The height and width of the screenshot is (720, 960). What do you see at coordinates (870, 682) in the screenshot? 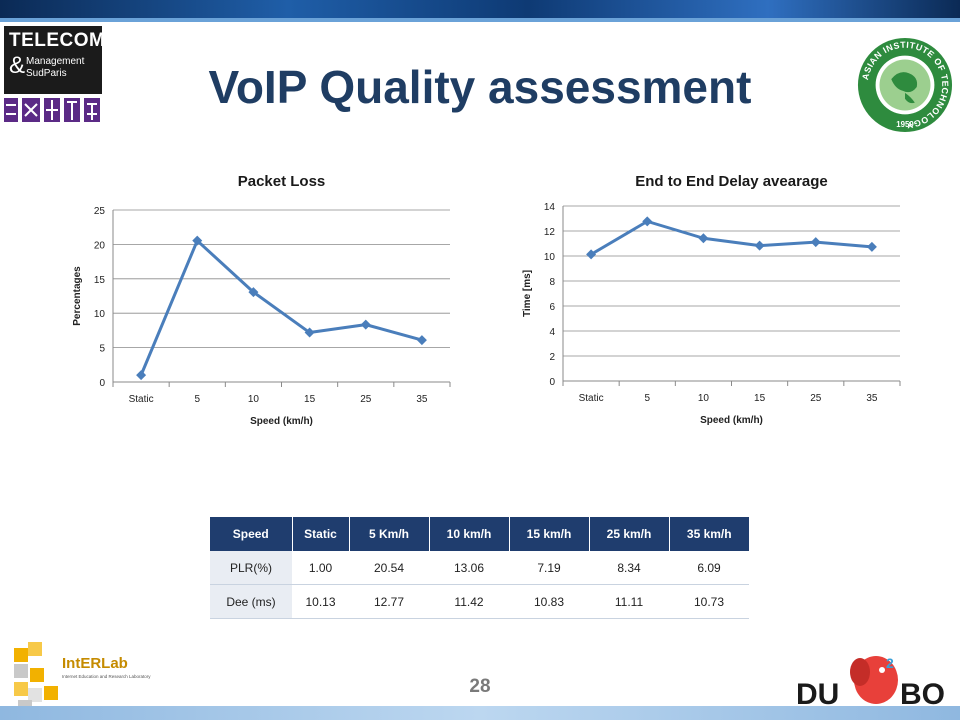
I see `dumbo-logo: DU 2 BO` at bounding box center [870, 682].